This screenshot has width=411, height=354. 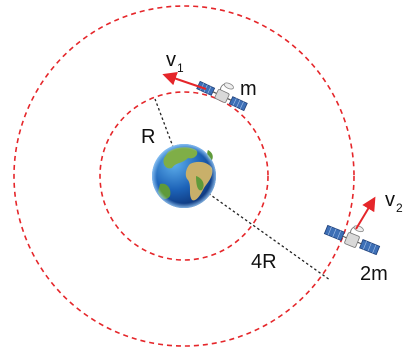 What do you see at coordinates (248, 89) in the screenshot?
I see `inner-mass-label: m` at bounding box center [248, 89].